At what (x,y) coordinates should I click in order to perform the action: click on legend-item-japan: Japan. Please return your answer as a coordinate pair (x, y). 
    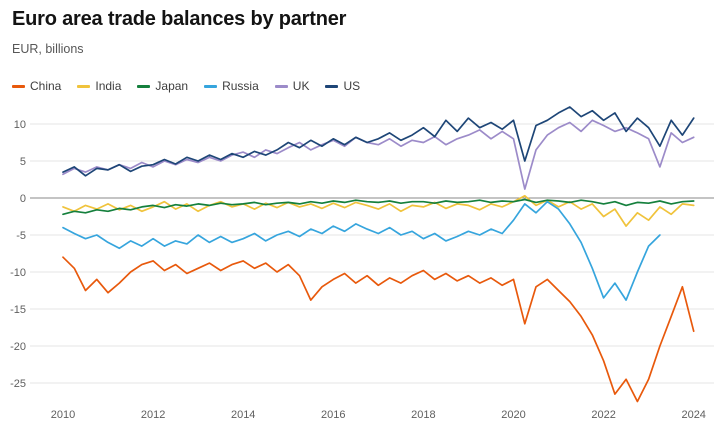
    Looking at the image, I should click on (162, 86).